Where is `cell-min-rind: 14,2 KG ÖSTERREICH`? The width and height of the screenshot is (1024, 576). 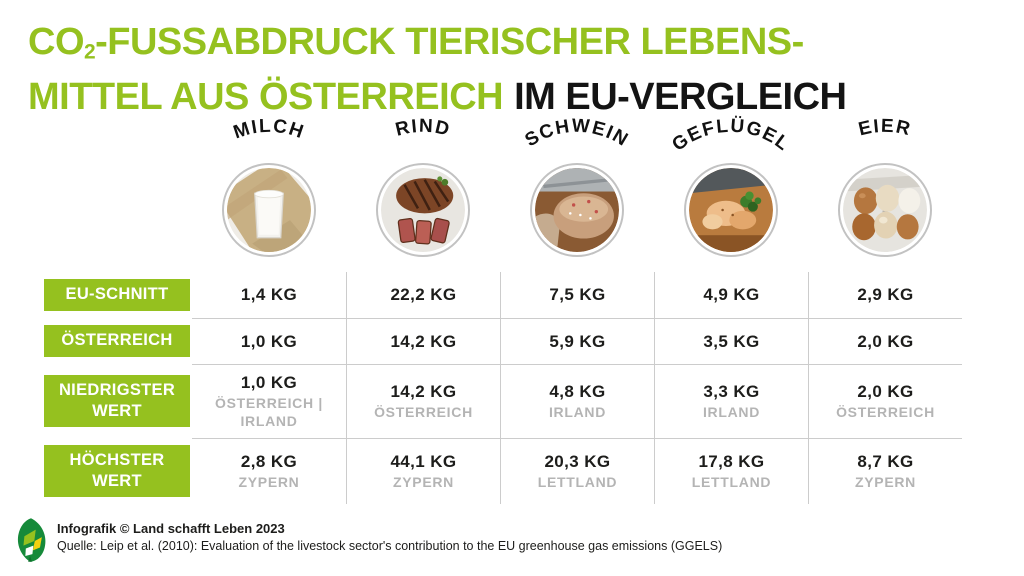
cell-min-rind: 14,2 KG ÖSTERREICH is located at coordinates (423, 401).